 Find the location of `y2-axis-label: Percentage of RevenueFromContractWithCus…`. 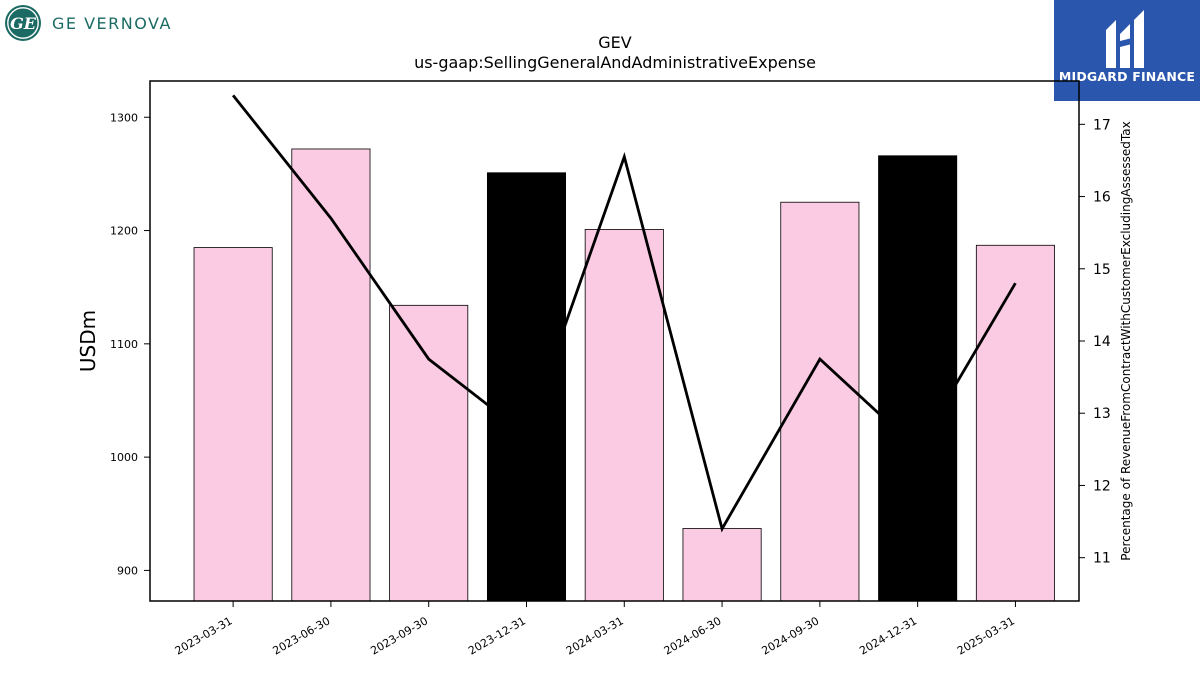

y2-axis-label: Percentage of RevenueFromContractWithCus… is located at coordinates (1126, 340).